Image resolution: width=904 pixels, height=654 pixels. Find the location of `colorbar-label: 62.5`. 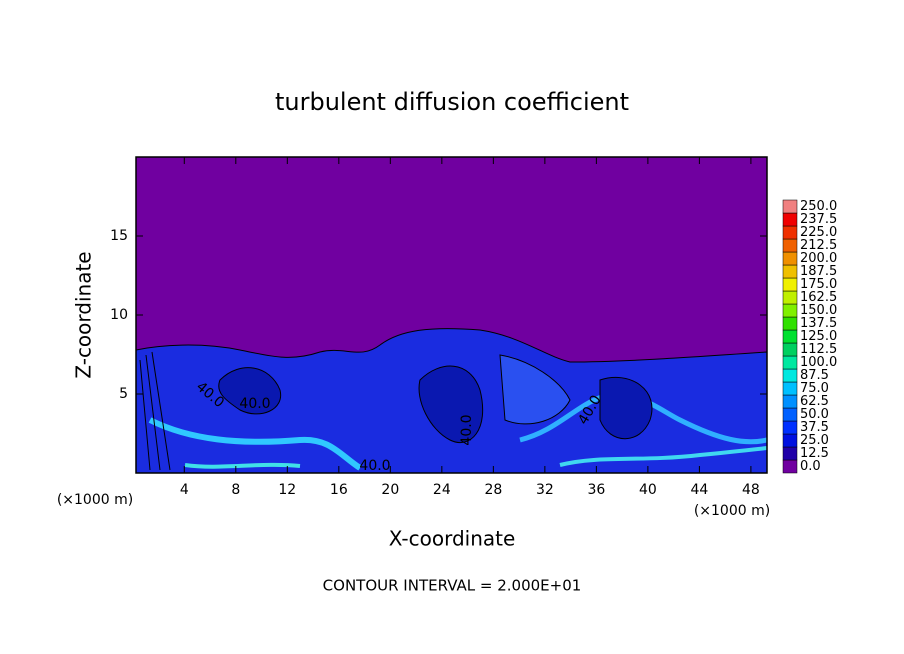

colorbar-label: 62.5 is located at coordinates (814, 401).